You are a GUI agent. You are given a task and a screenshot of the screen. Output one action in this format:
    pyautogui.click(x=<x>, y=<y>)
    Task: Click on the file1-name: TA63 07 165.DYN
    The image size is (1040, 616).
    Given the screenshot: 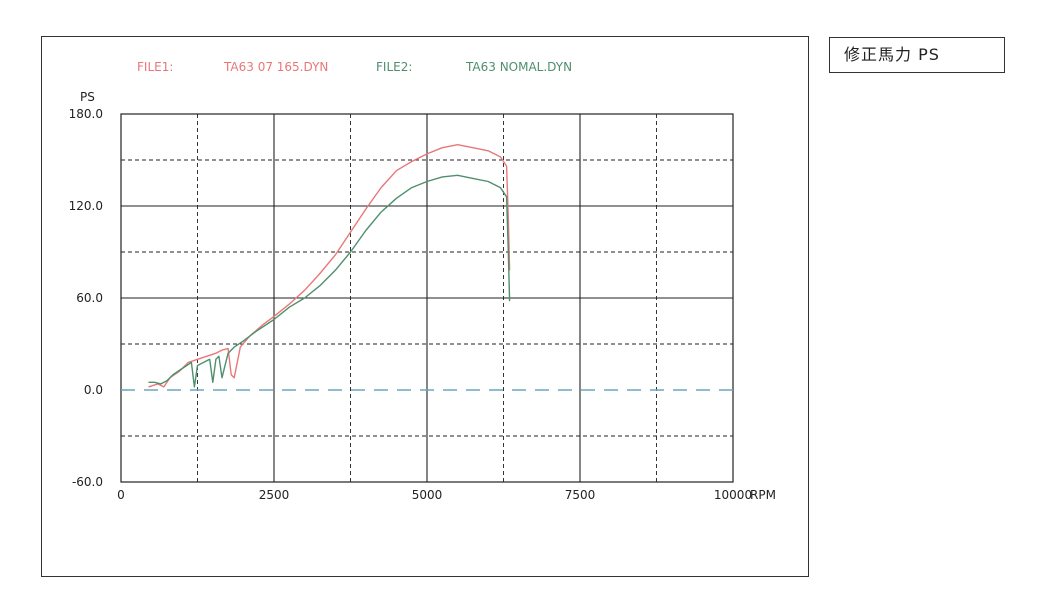 What is the action you would take?
    pyautogui.click(x=275, y=67)
    